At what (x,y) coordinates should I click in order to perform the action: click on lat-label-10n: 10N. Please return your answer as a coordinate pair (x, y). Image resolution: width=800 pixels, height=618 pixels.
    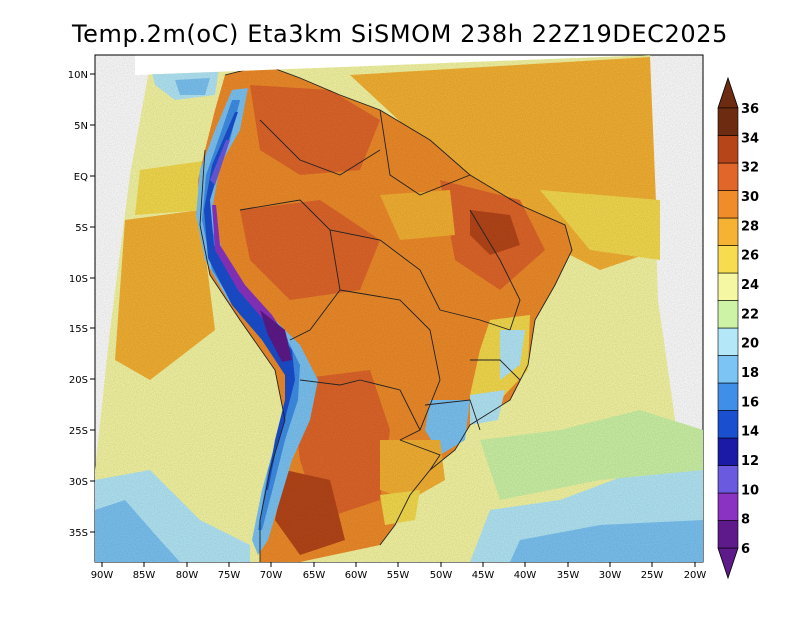
    Looking at the image, I should click on (78, 75).